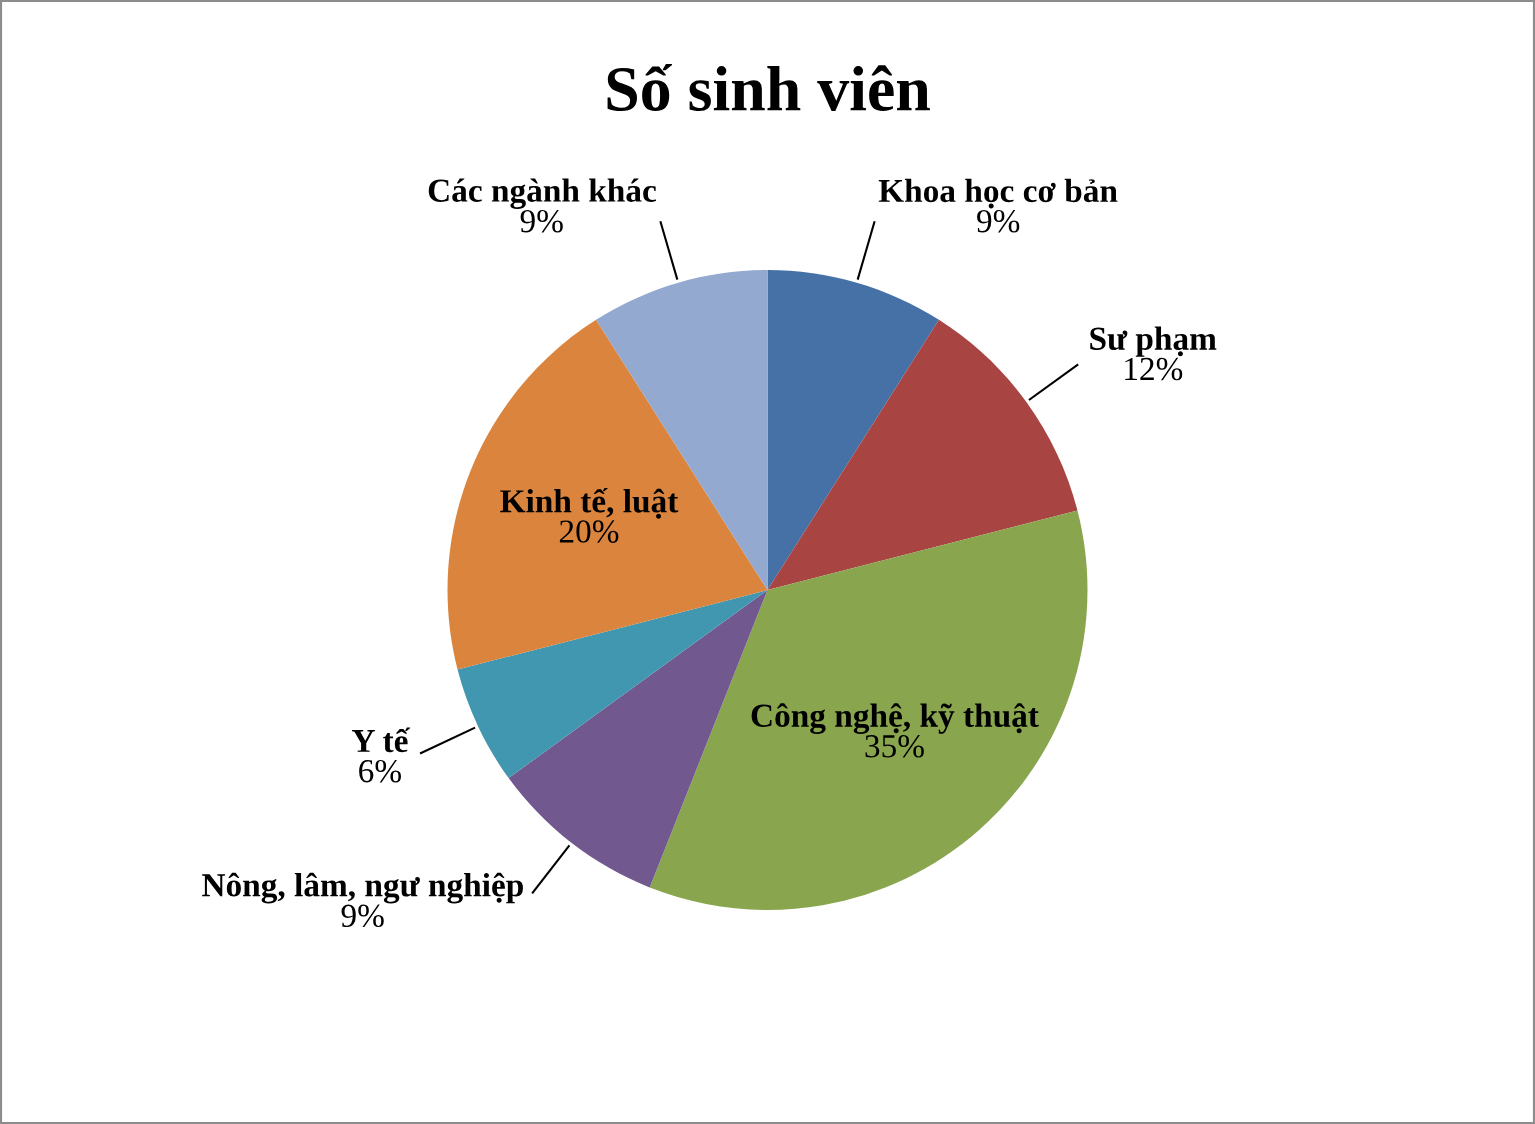  What do you see at coordinates (895, 719) in the screenshot?
I see `slice-label: Công nghệ, kỹ thuật` at bounding box center [895, 719].